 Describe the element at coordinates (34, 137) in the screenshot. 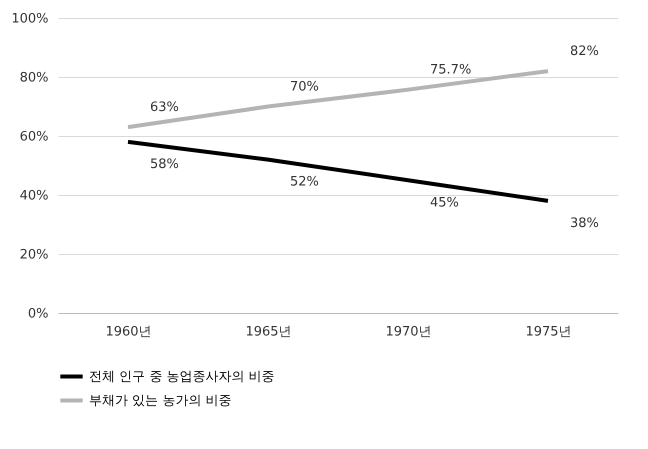

I see `y-tick-label: 60%` at that location.